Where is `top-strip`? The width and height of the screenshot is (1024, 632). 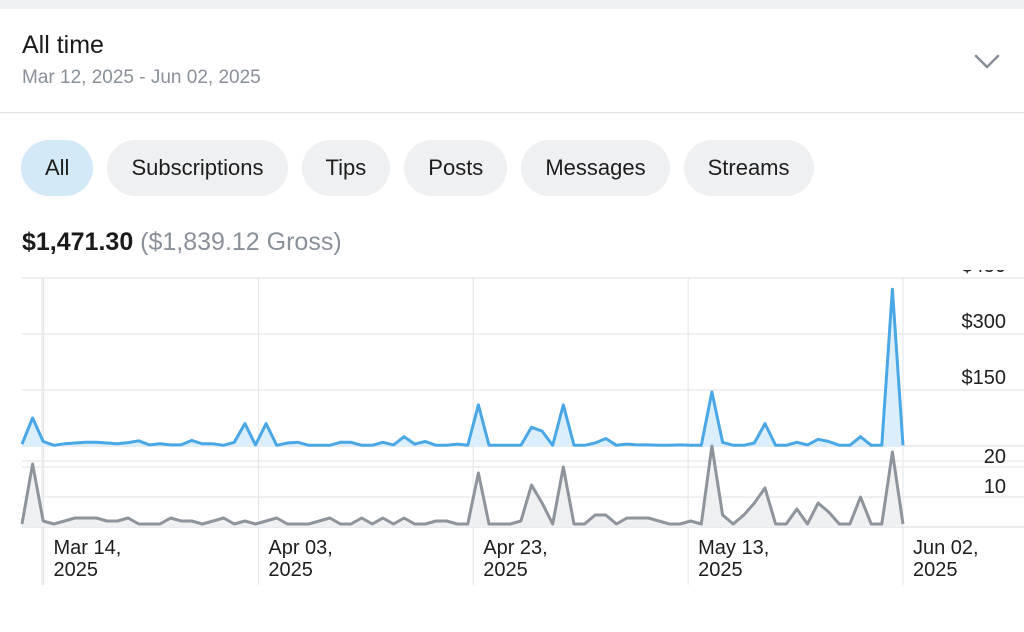 top-strip is located at coordinates (512, 4).